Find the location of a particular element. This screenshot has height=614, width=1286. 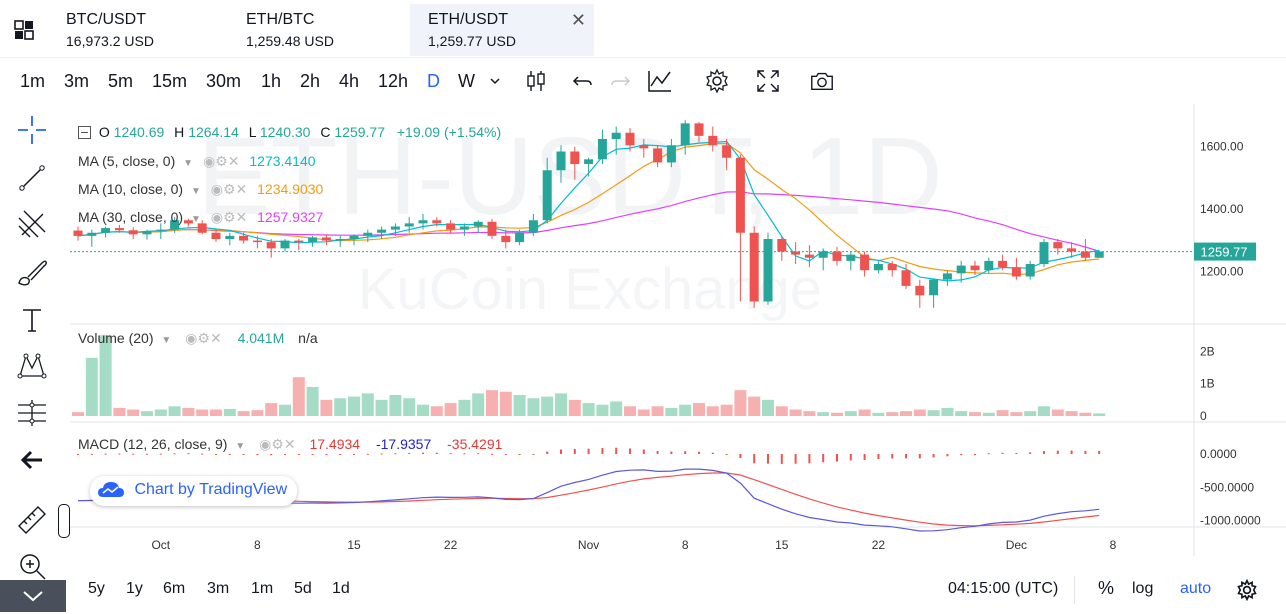

ma10-legend: MA (10, close, 0) ▼ ◉⚙✕ 1234.9030 is located at coordinates (201, 189).